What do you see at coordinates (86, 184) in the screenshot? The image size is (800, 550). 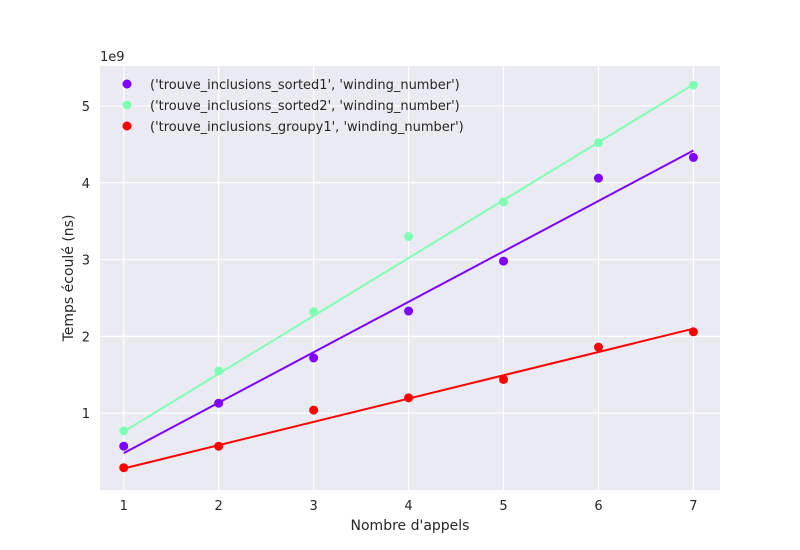 I see `y-tick-label: 4` at bounding box center [86, 184].